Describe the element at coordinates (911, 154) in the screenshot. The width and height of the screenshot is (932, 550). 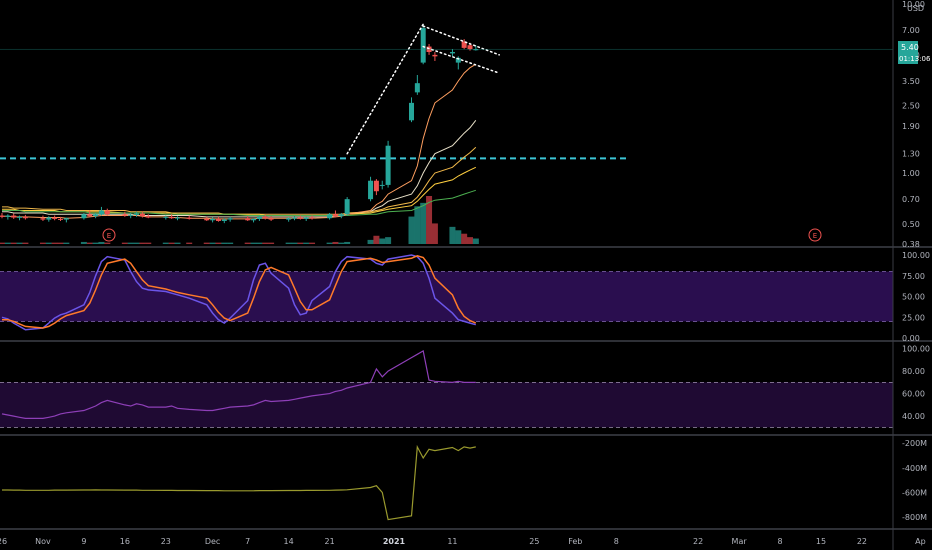
I see `price-tick-label: 1.30` at that location.